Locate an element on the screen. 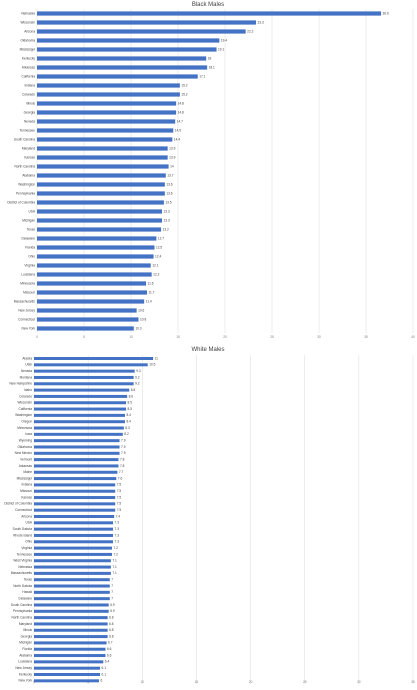 The height and width of the screenshot is (690, 417). data-label: 7.9 is located at coordinates (123, 447).